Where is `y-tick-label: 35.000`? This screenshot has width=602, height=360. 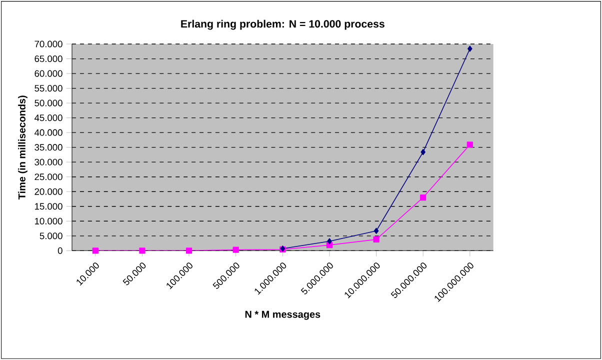
y-tick-label: 35.000 is located at coordinates (48, 147).